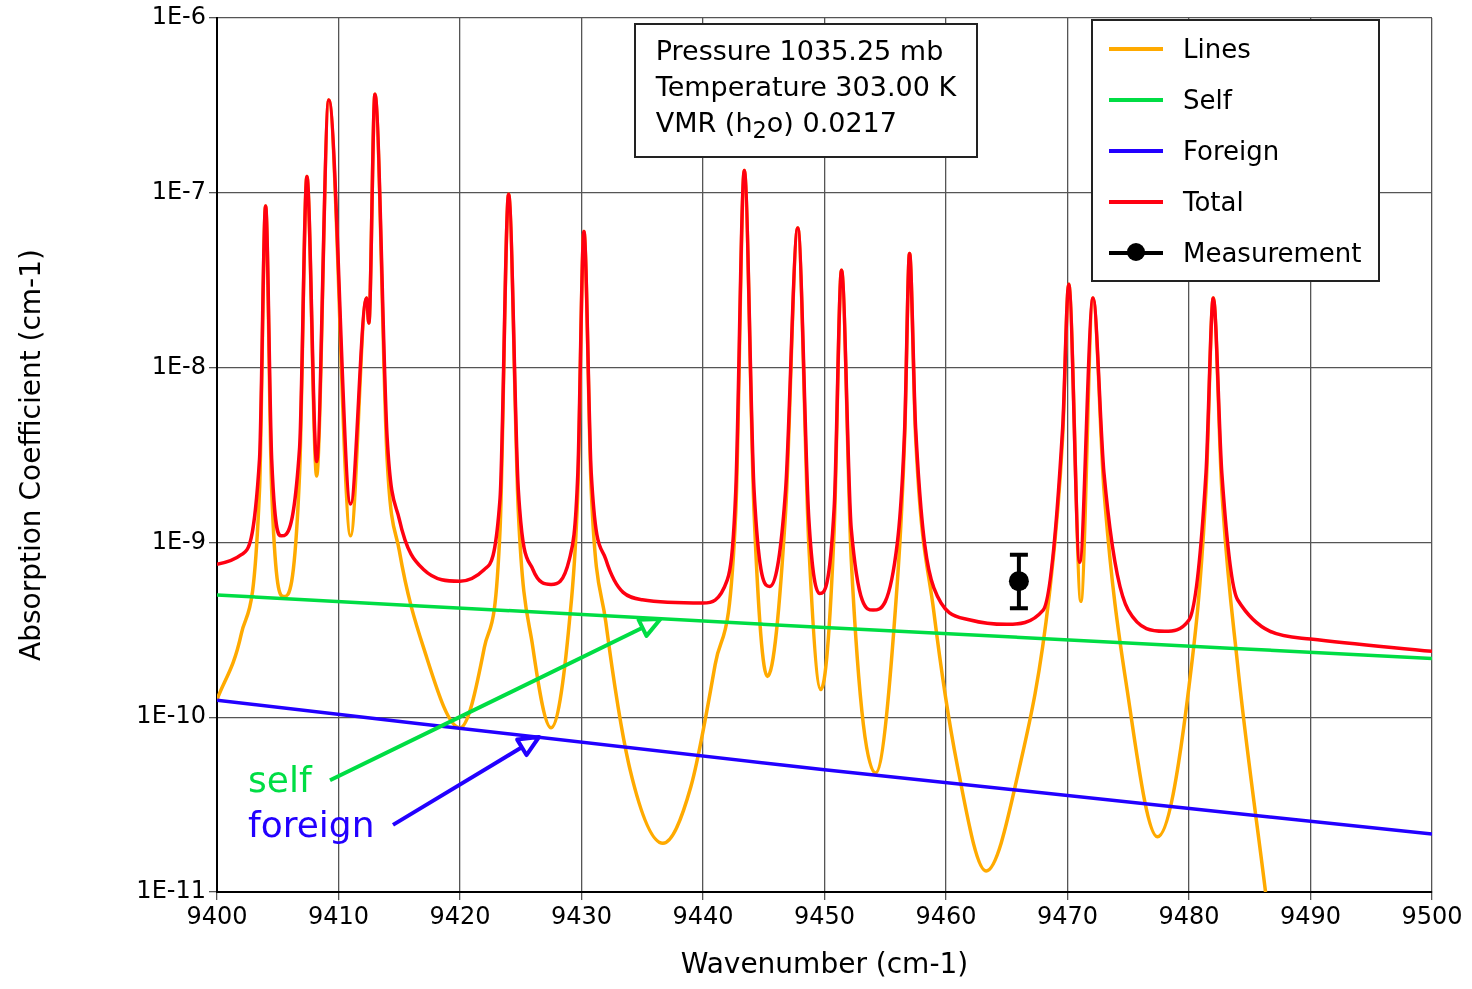 Image resolution: width=1472 pixels, height=989 pixels. What do you see at coordinates (824, 915) in the screenshot?
I see `x-tick-label: 9450` at bounding box center [824, 915].